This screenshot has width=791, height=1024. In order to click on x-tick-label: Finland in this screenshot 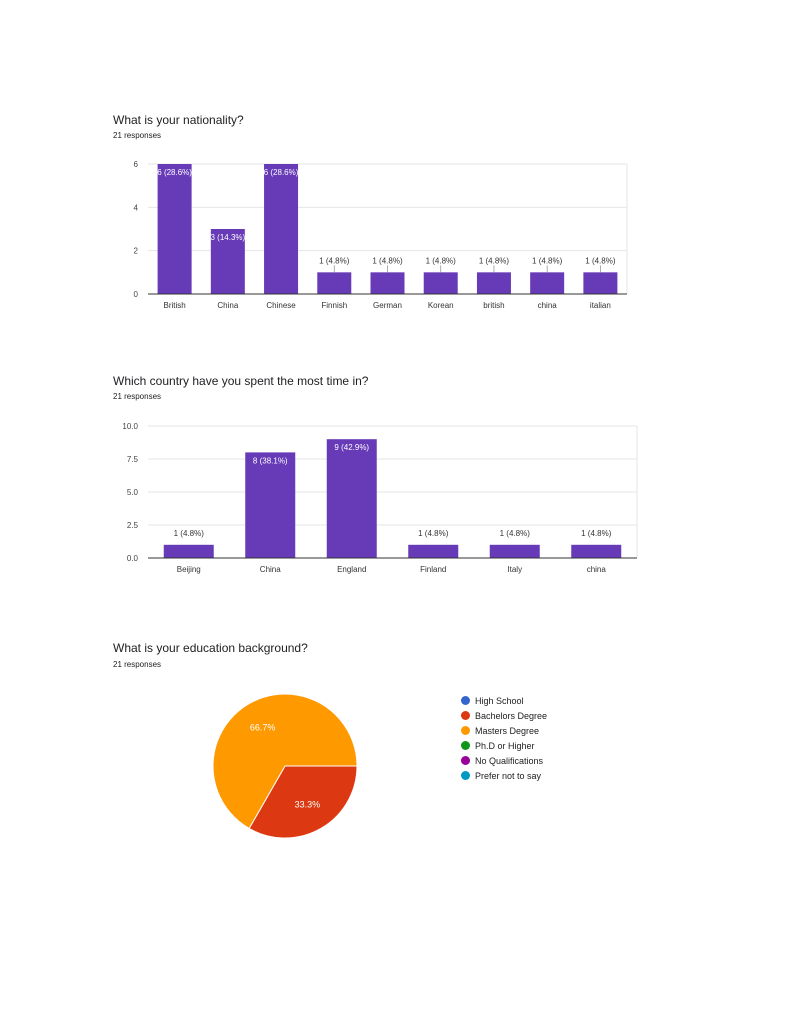, I will do `click(433, 569)`.